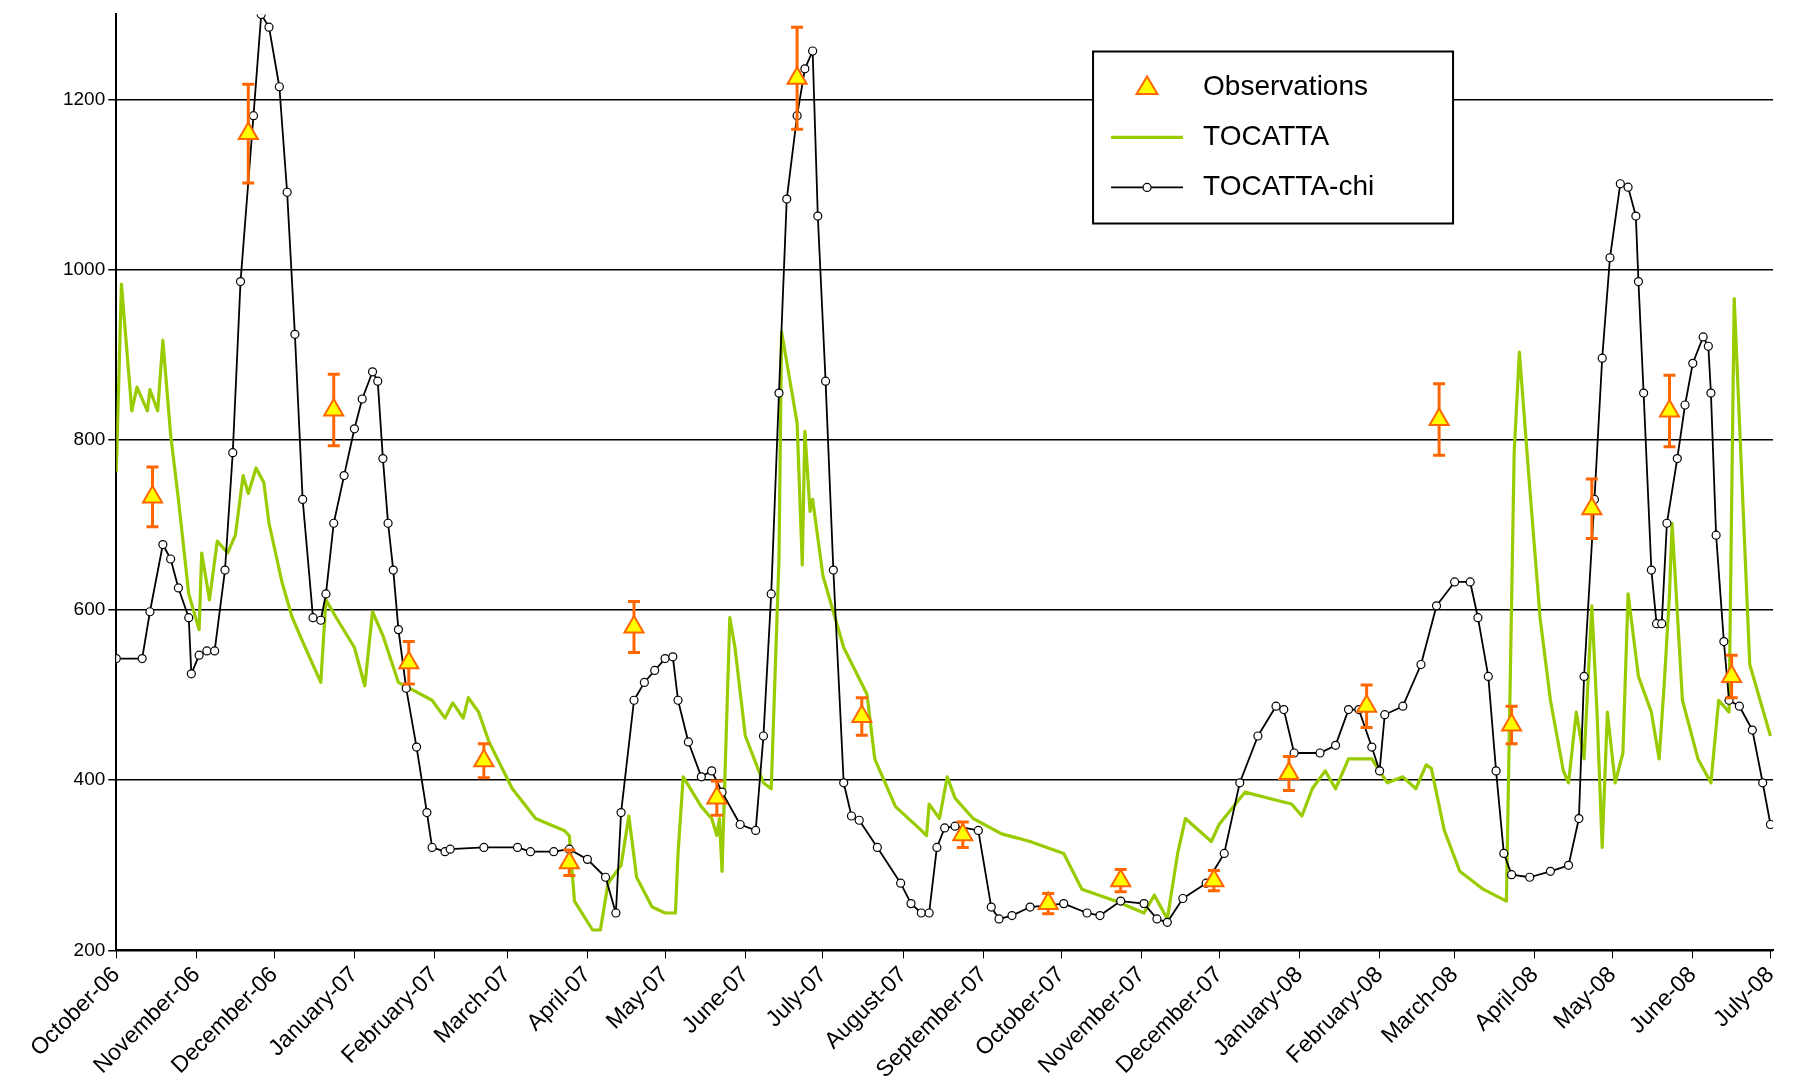 The height and width of the screenshot is (1091, 1793). What do you see at coordinates (84, 268) in the screenshot?
I see `y-tick-label: 1000` at bounding box center [84, 268].